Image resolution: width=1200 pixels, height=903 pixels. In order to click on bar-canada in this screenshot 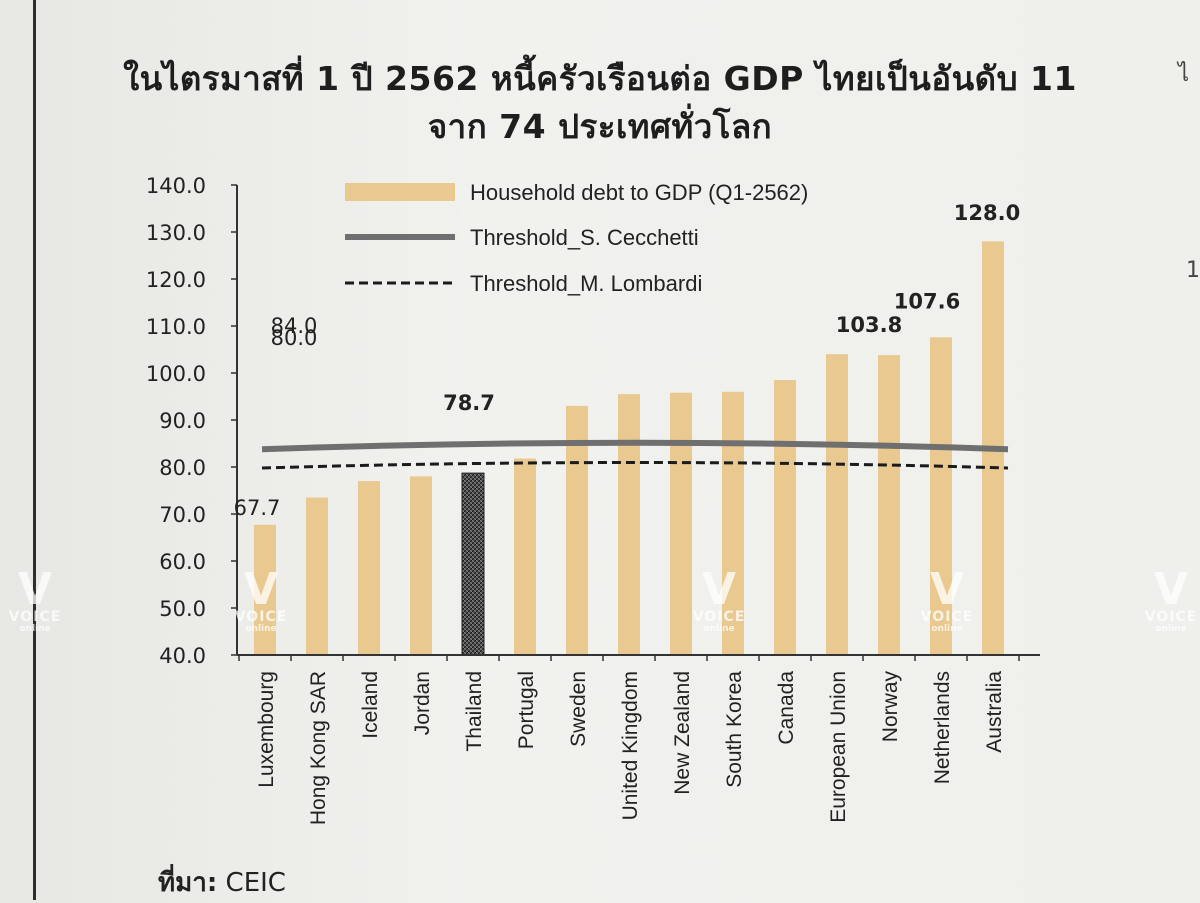, I will do `click(785, 517)`.